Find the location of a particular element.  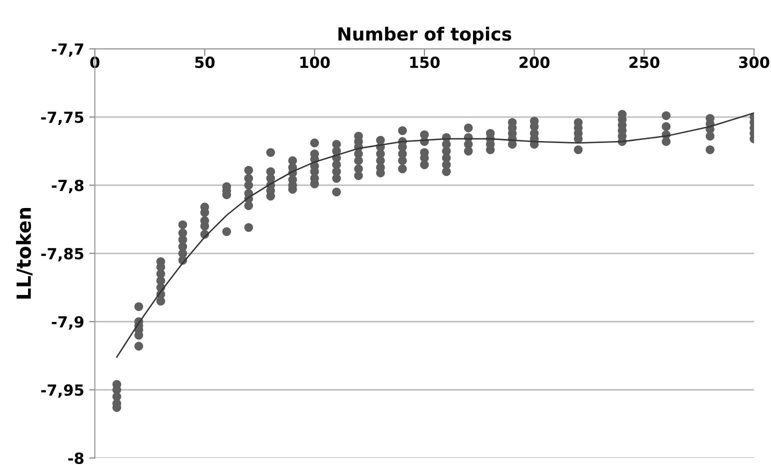

y-tick-label: -7,75 is located at coordinates (62, 118).